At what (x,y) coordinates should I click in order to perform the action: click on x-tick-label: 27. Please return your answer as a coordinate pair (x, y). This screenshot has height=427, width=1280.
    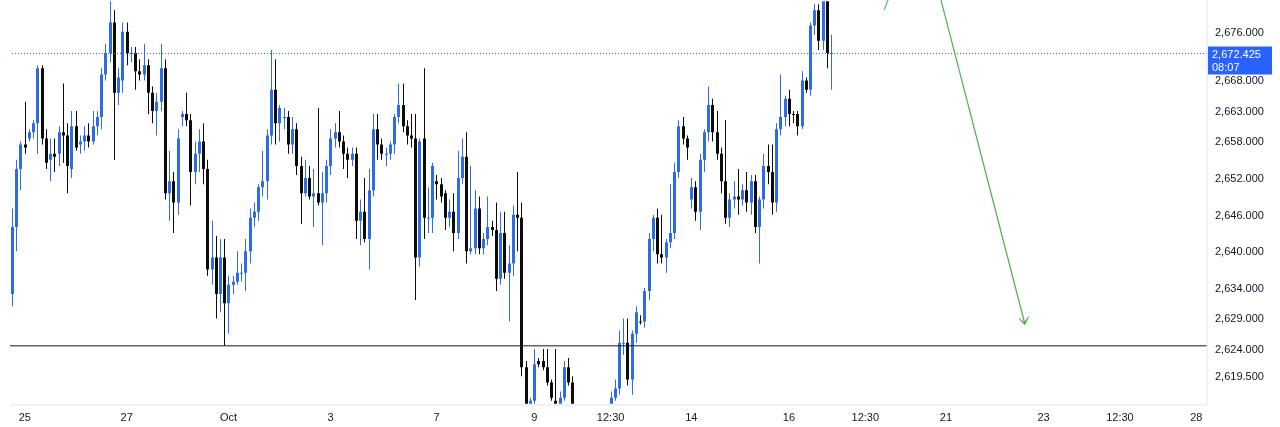
    Looking at the image, I should click on (126, 416).